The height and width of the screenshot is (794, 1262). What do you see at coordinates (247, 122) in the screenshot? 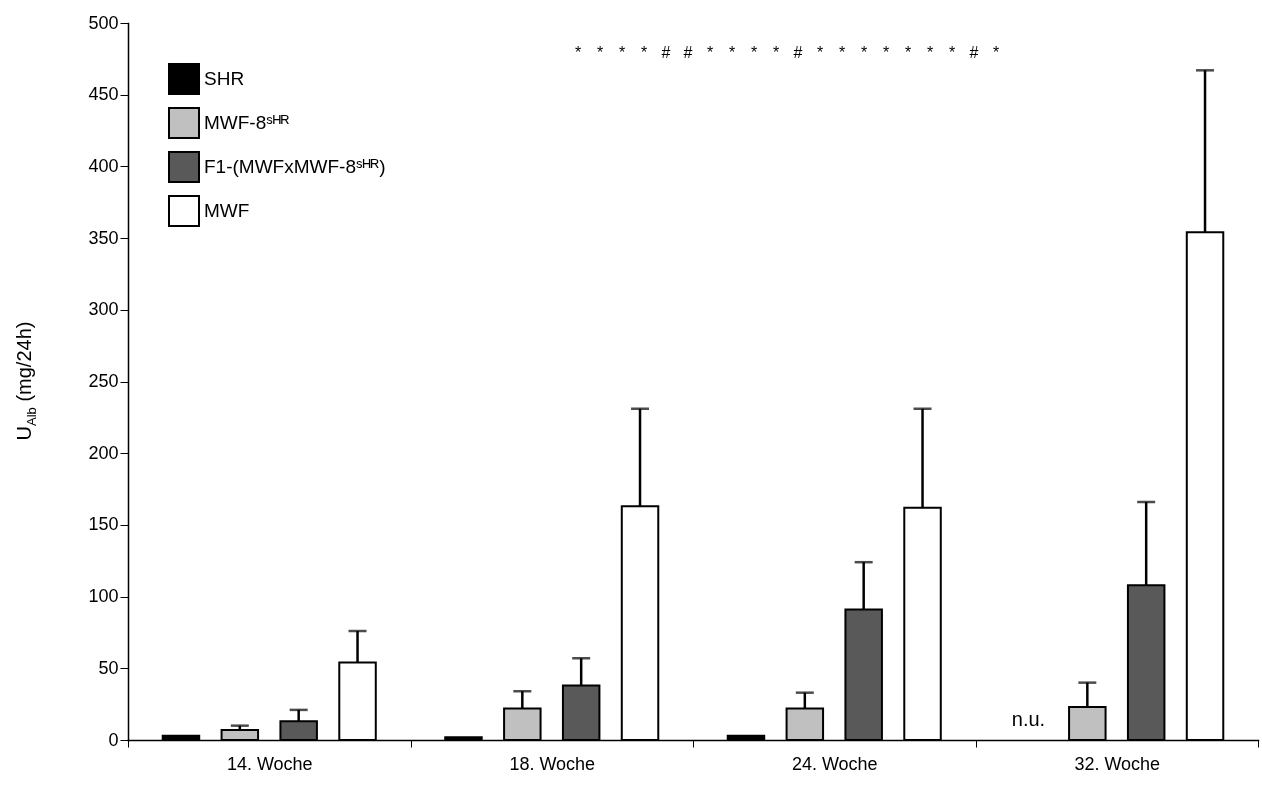
I see `legend-label: MWF-8ˢᴴᴿ` at bounding box center [247, 122].